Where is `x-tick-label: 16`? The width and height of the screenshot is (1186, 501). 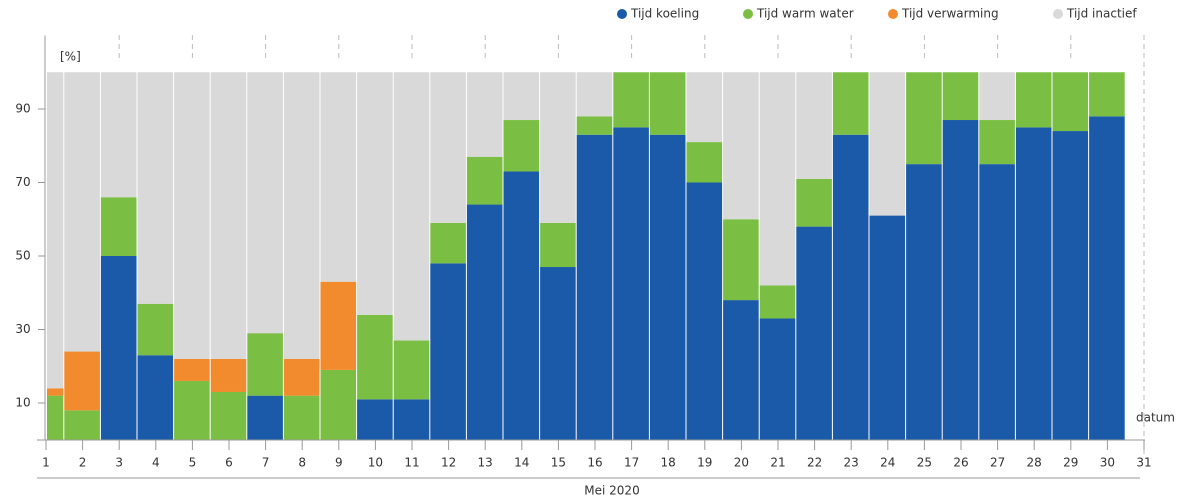
x-tick-label: 16 is located at coordinates (594, 463).